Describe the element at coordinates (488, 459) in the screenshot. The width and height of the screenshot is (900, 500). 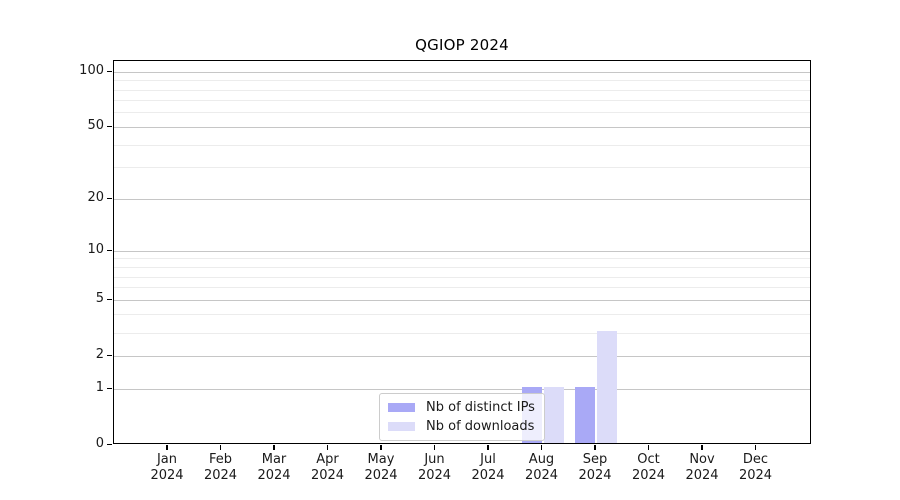
I see `x-tick-month: Jul` at that location.